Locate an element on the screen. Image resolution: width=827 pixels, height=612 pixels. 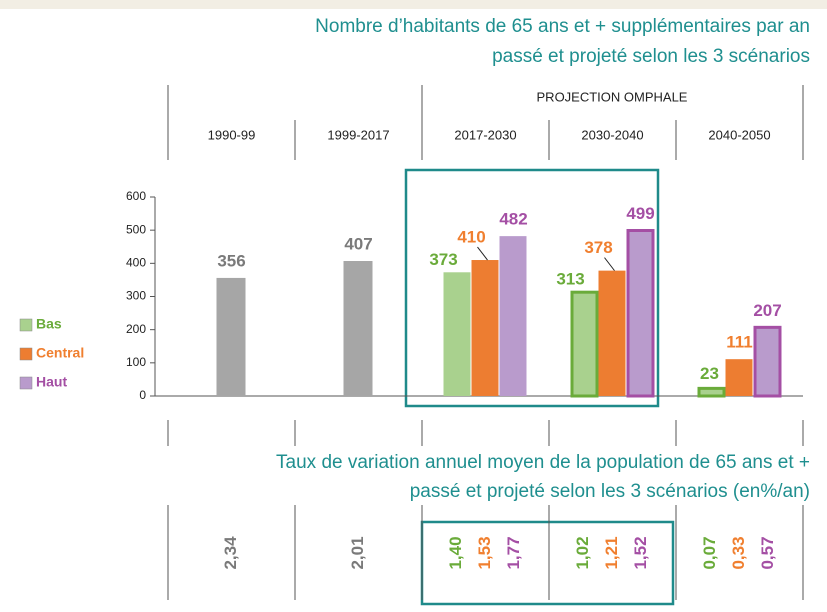
rate-label: 2,34 is located at coordinates (230, 553).